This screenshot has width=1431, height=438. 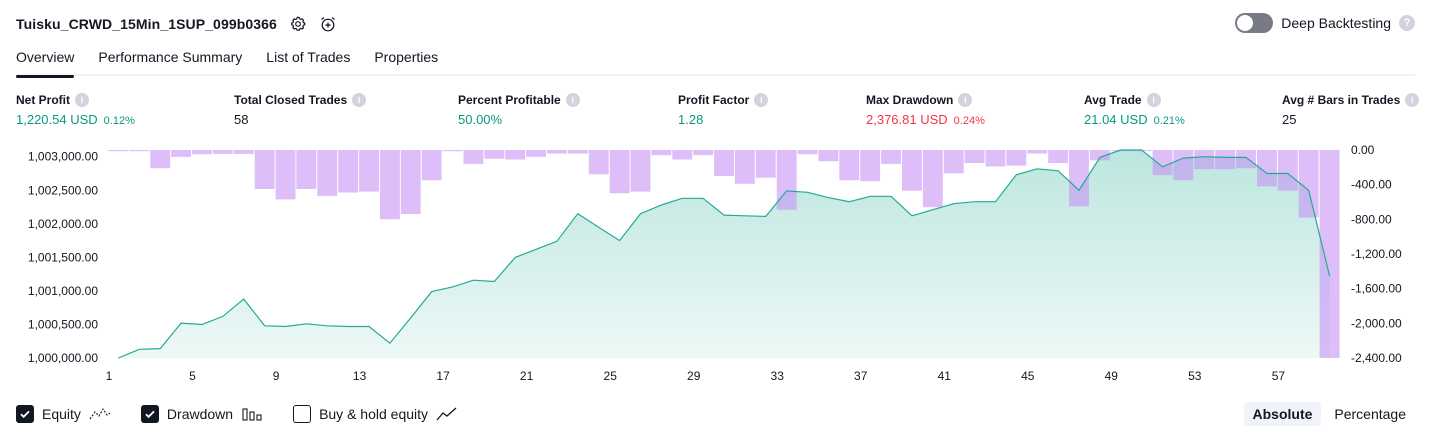 What do you see at coordinates (146, 24) in the screenshot?
I see `strategy-title: Tuisku_CRWD_15Min_1SUP_099b0366` at bounding box center [146, 24].